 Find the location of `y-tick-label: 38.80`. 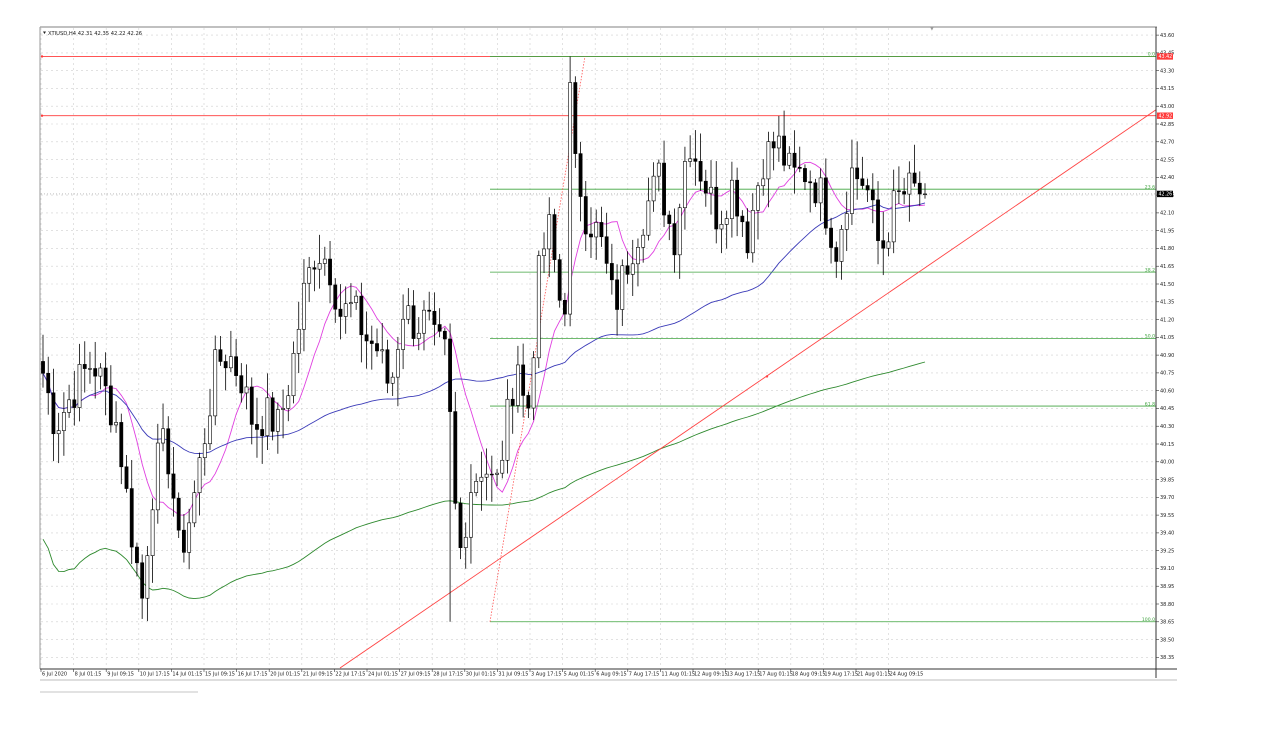

y-tick-label: 38.80 is located at coordinates (1167, 605).